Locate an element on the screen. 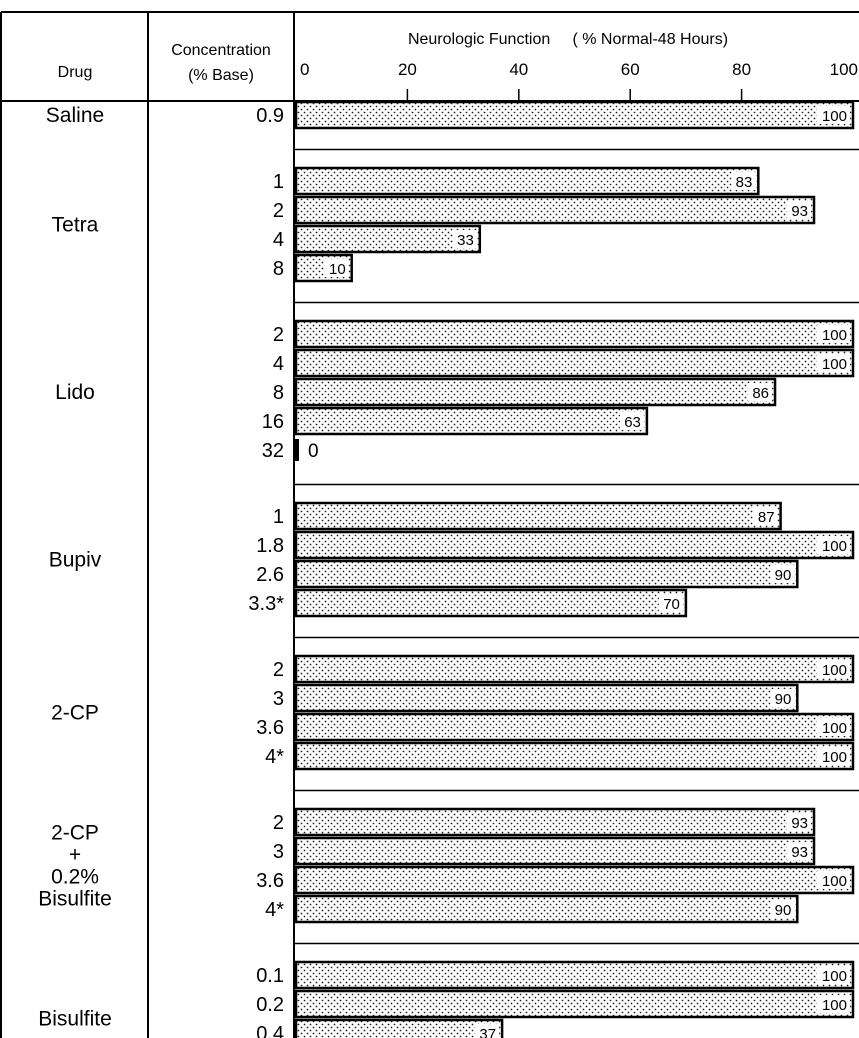 The height and width of the screenshot is (1038, 859). bar-value-label: 33 is located at coordinates (465, 240).